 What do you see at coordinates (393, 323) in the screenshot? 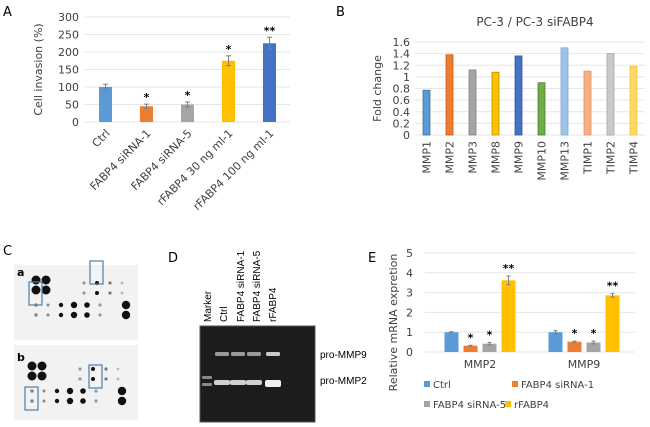
I see `y-axis-title: Relative mRNA expretion` at bounding box center [393, 323].